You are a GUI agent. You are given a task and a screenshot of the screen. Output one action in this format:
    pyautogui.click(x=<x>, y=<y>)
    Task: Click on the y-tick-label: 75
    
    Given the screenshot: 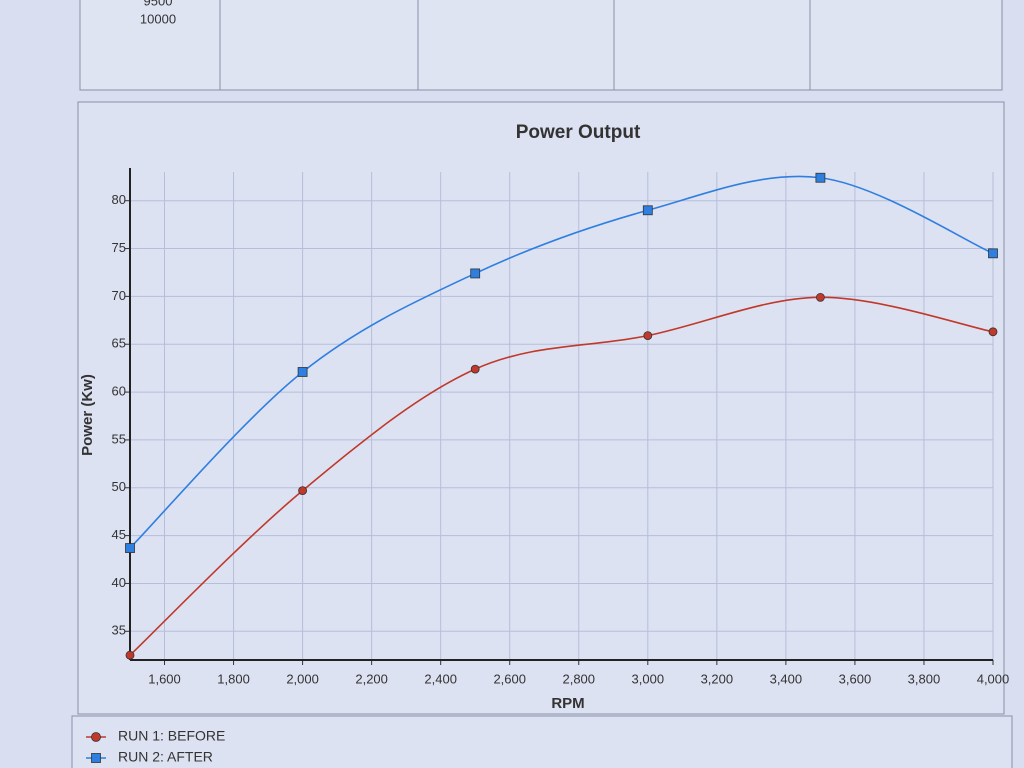 What is the action you would take?
    pyautogui.click(x=119, y=247)
    